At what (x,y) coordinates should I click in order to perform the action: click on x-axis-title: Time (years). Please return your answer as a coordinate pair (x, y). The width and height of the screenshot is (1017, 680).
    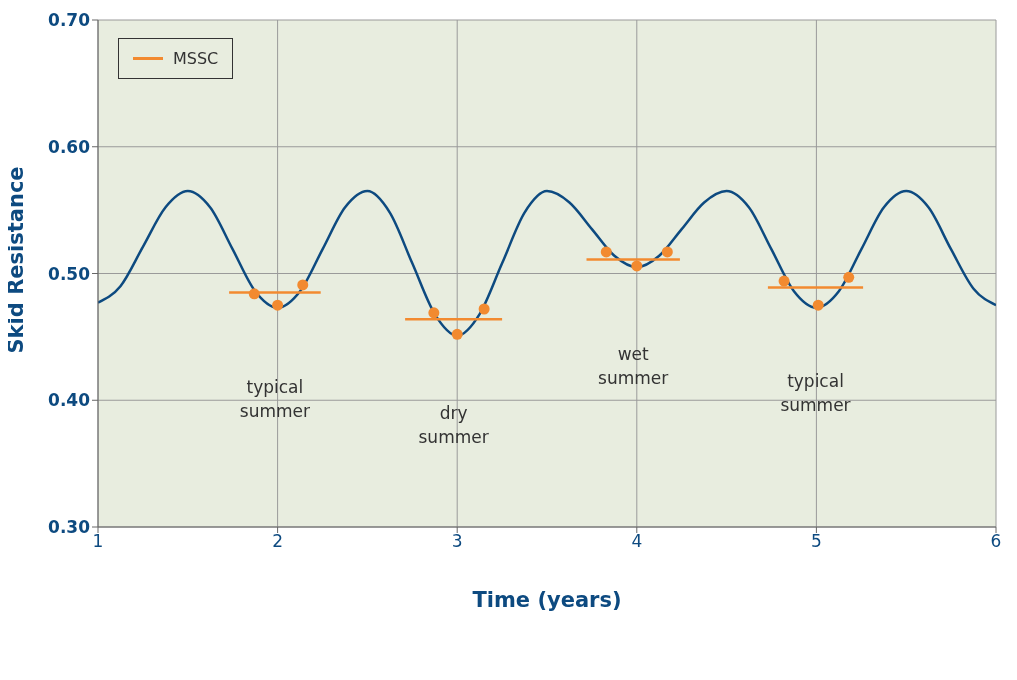
    Looking at the image, I should click on (547, 600).